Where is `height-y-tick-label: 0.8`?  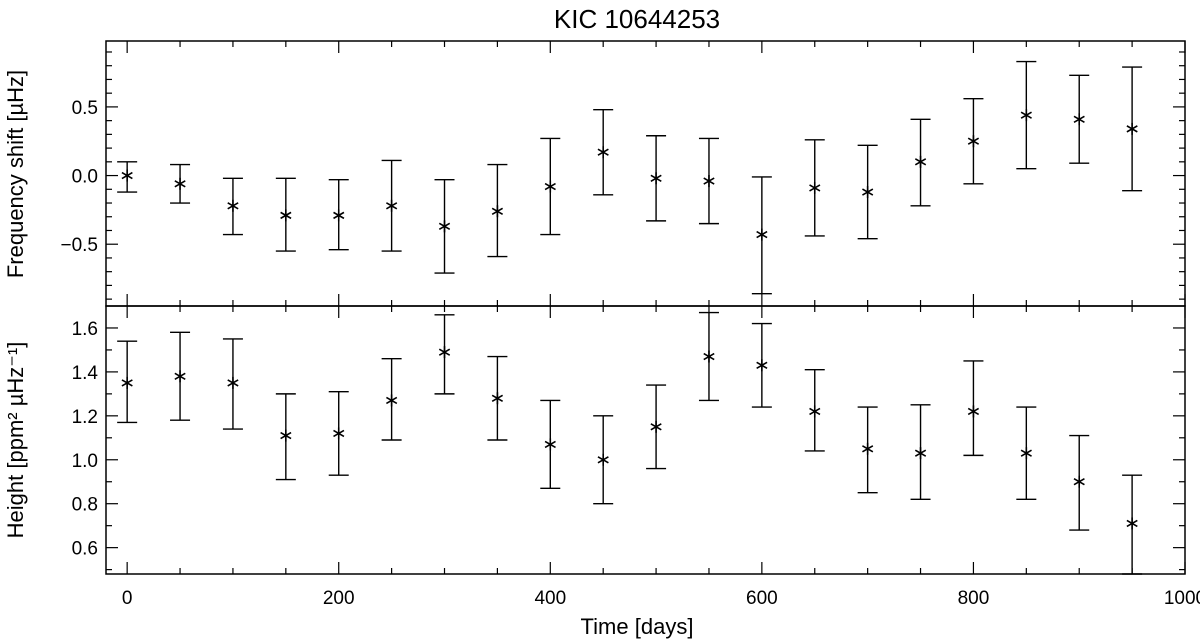
height-y-tick-label: 0.8 is located at coordinates (85, 505).